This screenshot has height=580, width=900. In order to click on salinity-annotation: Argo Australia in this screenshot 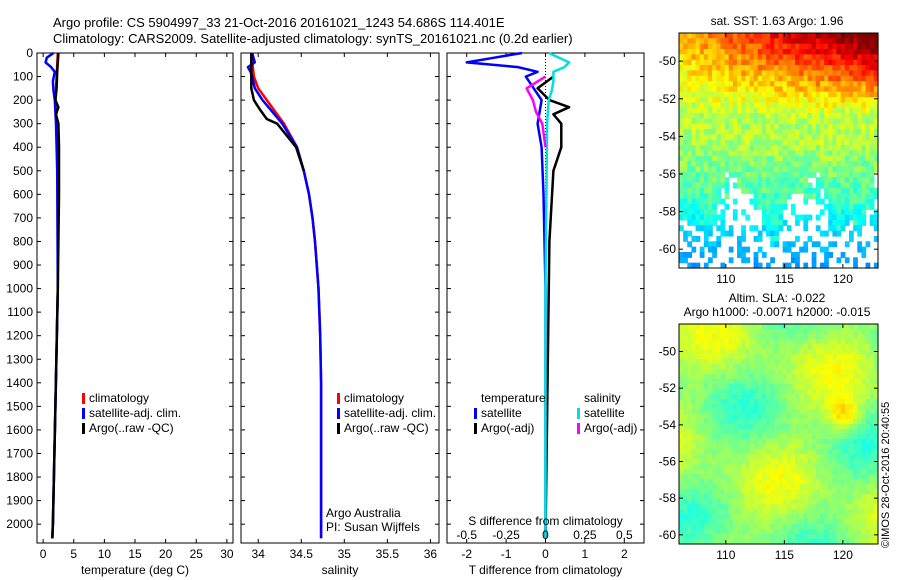, I will do `click(363, 513)`.